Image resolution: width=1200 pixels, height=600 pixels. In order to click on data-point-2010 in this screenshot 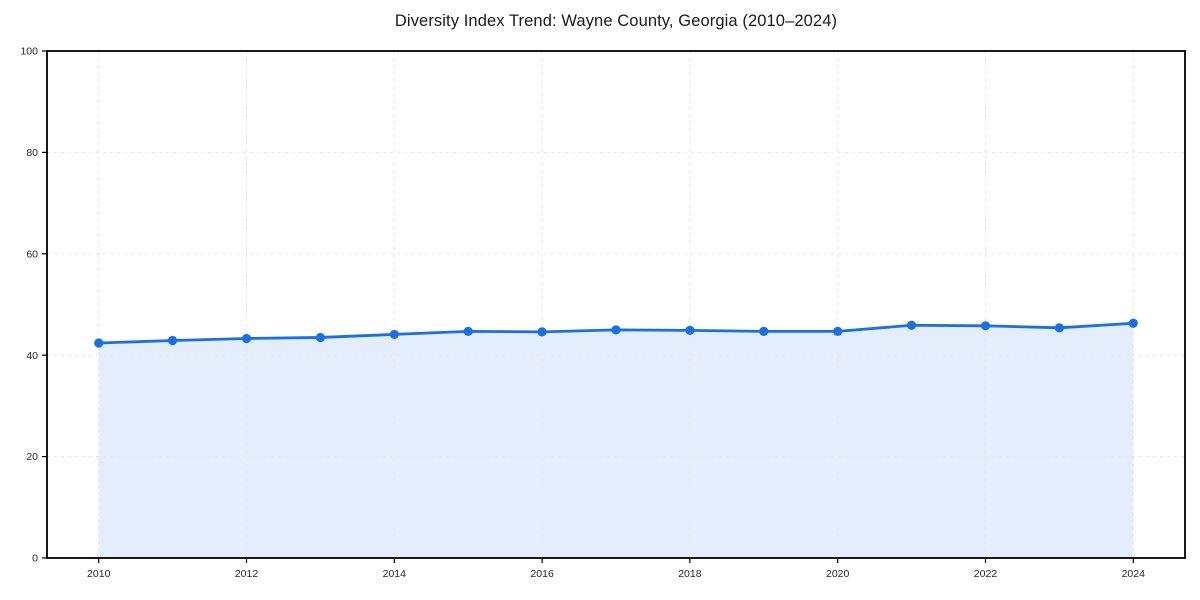, I will do `click(99, 343)`.